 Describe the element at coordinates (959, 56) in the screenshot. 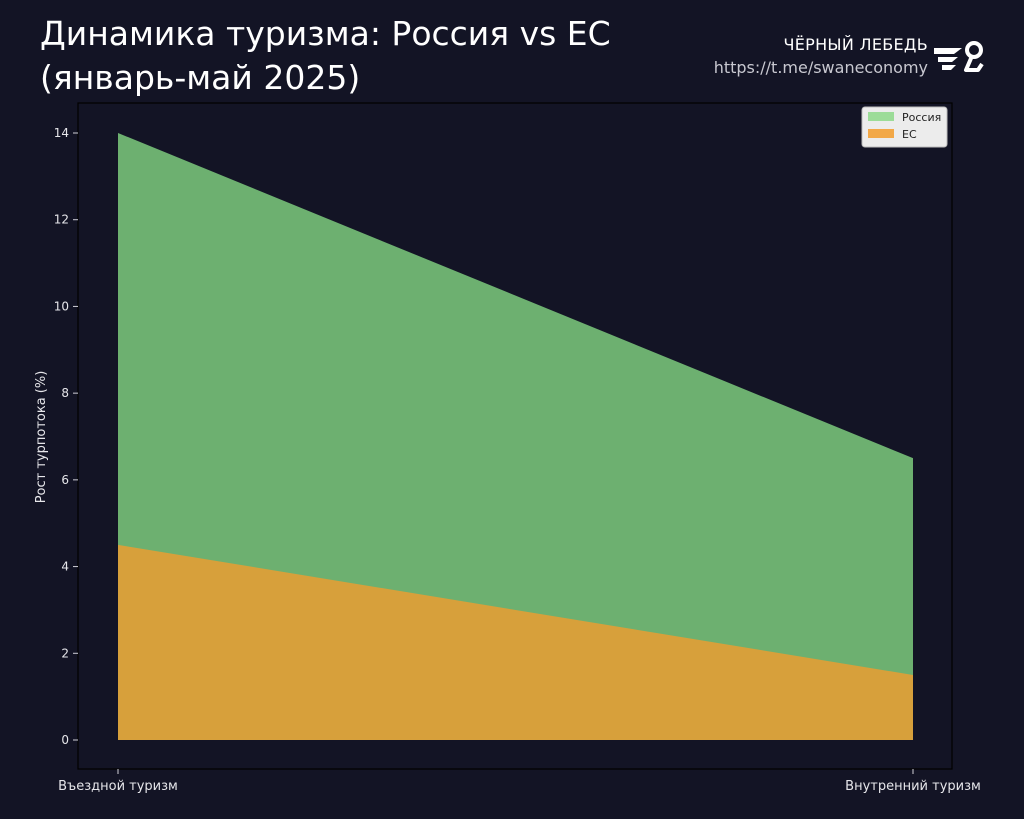

I see `swan-logo-icon` at that location.